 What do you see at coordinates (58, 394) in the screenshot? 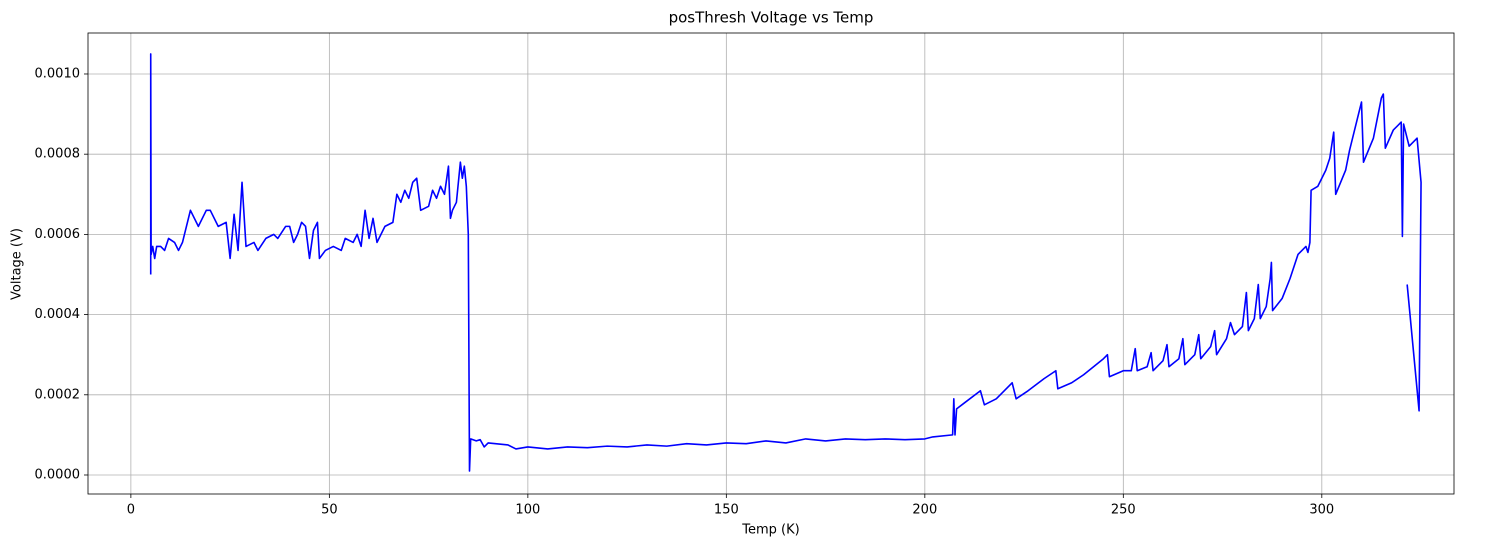
I see `y-tick-label: 0.0002` at bounding box center [58, 394].